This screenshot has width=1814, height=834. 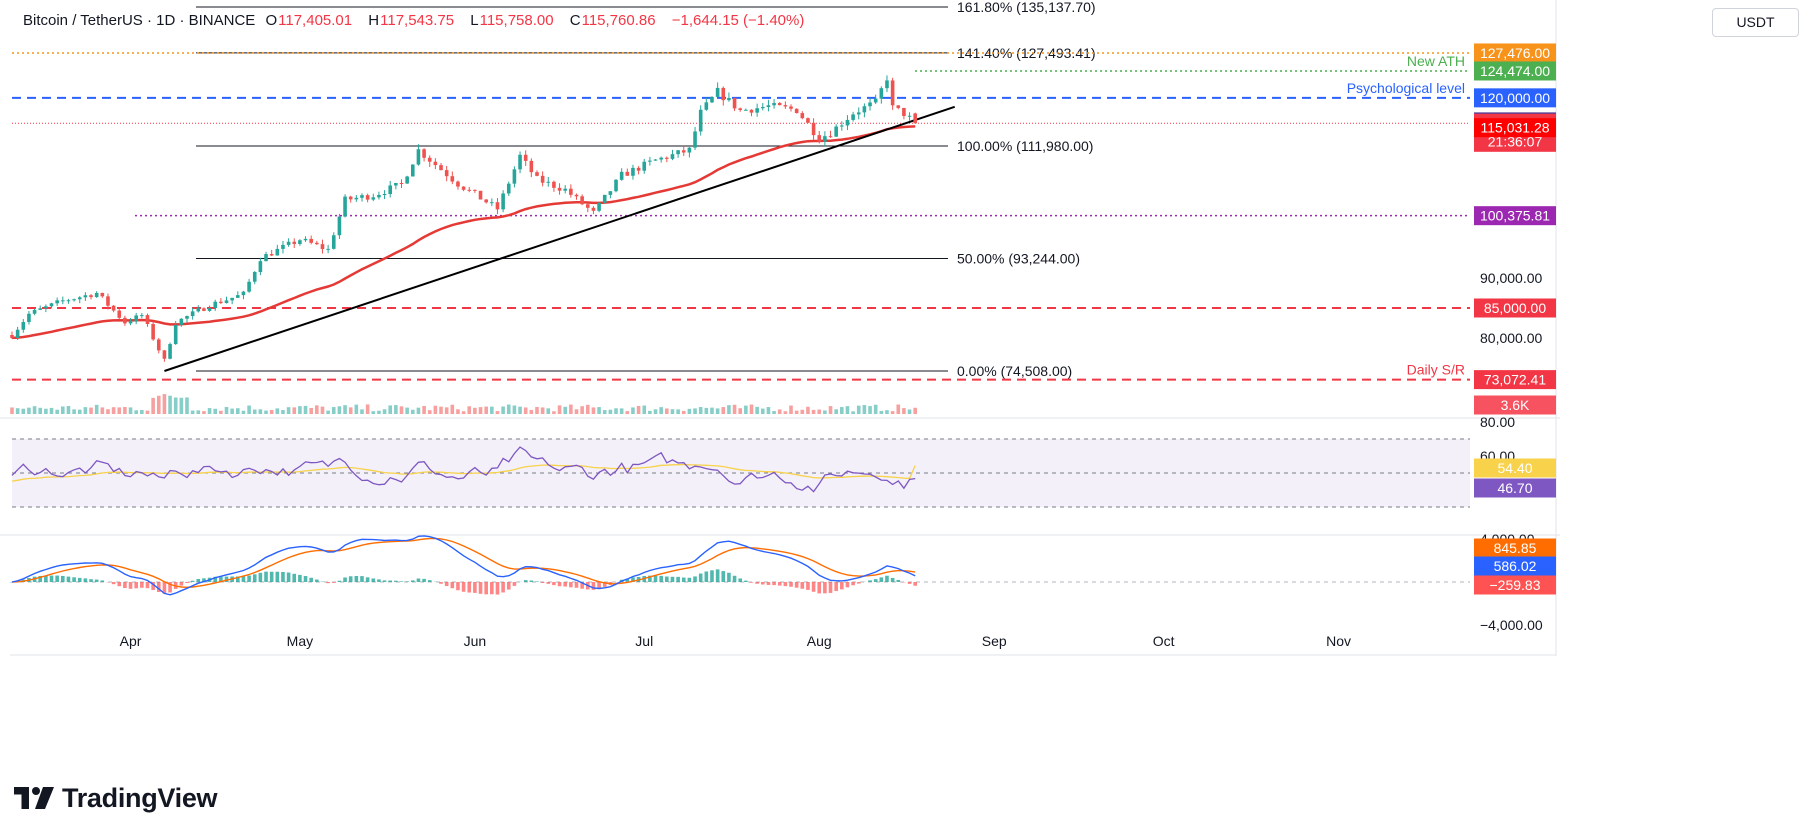 I want to click on macd-value-tag: 586.02, so click(x=1515, y=566).